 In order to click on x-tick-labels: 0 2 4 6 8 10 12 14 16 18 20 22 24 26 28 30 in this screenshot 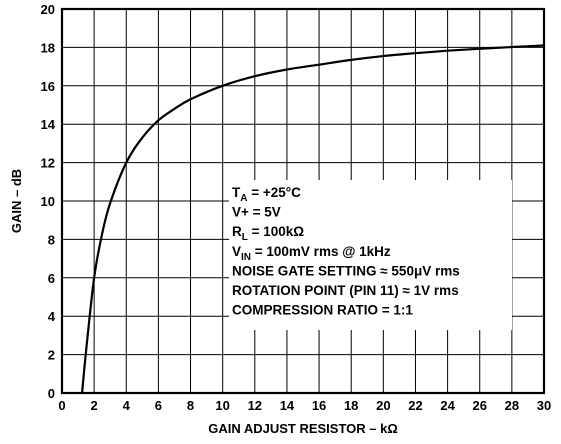, I will do `click(304, 405)`.